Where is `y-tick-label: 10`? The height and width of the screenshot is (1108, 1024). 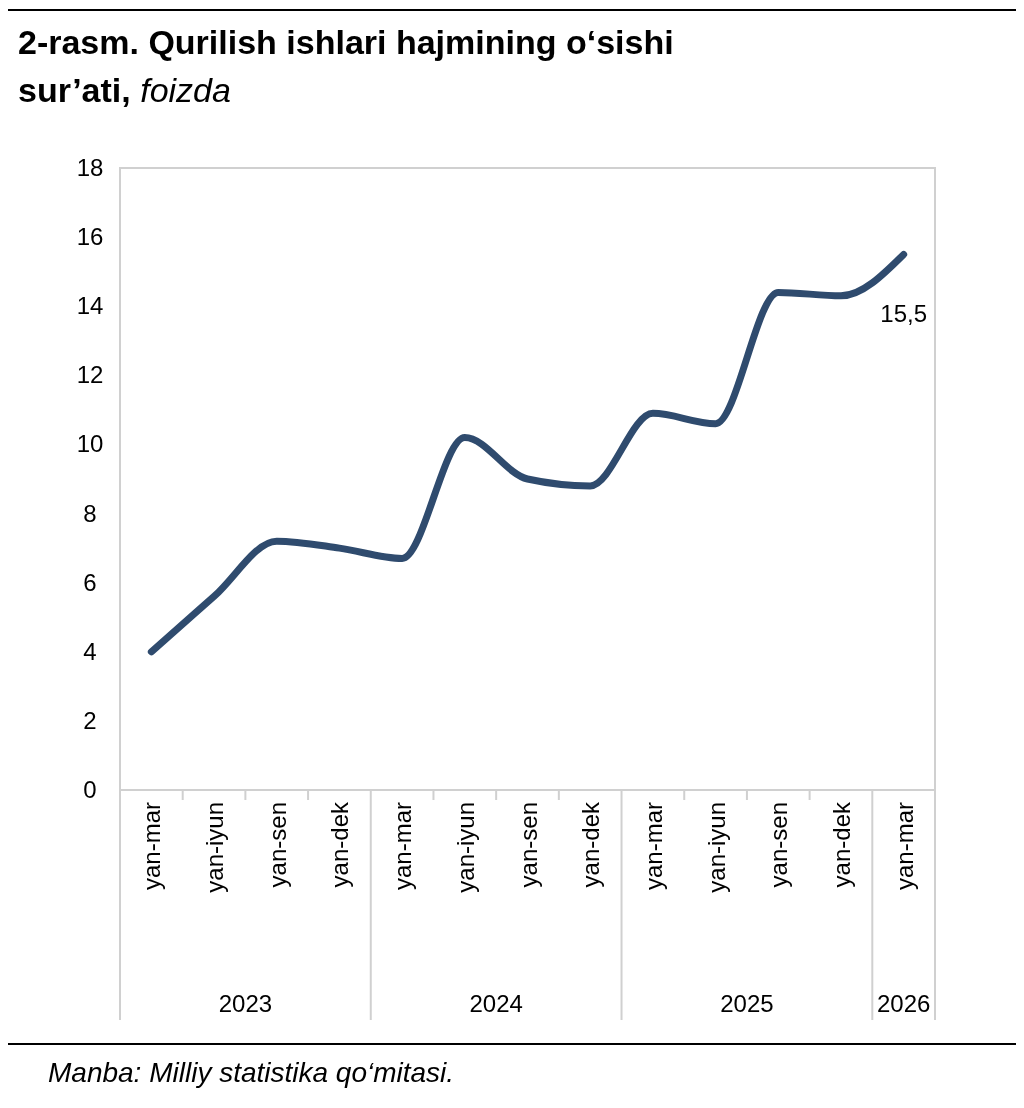 y-tick-label: 10 is located at coordinates (90, 444).